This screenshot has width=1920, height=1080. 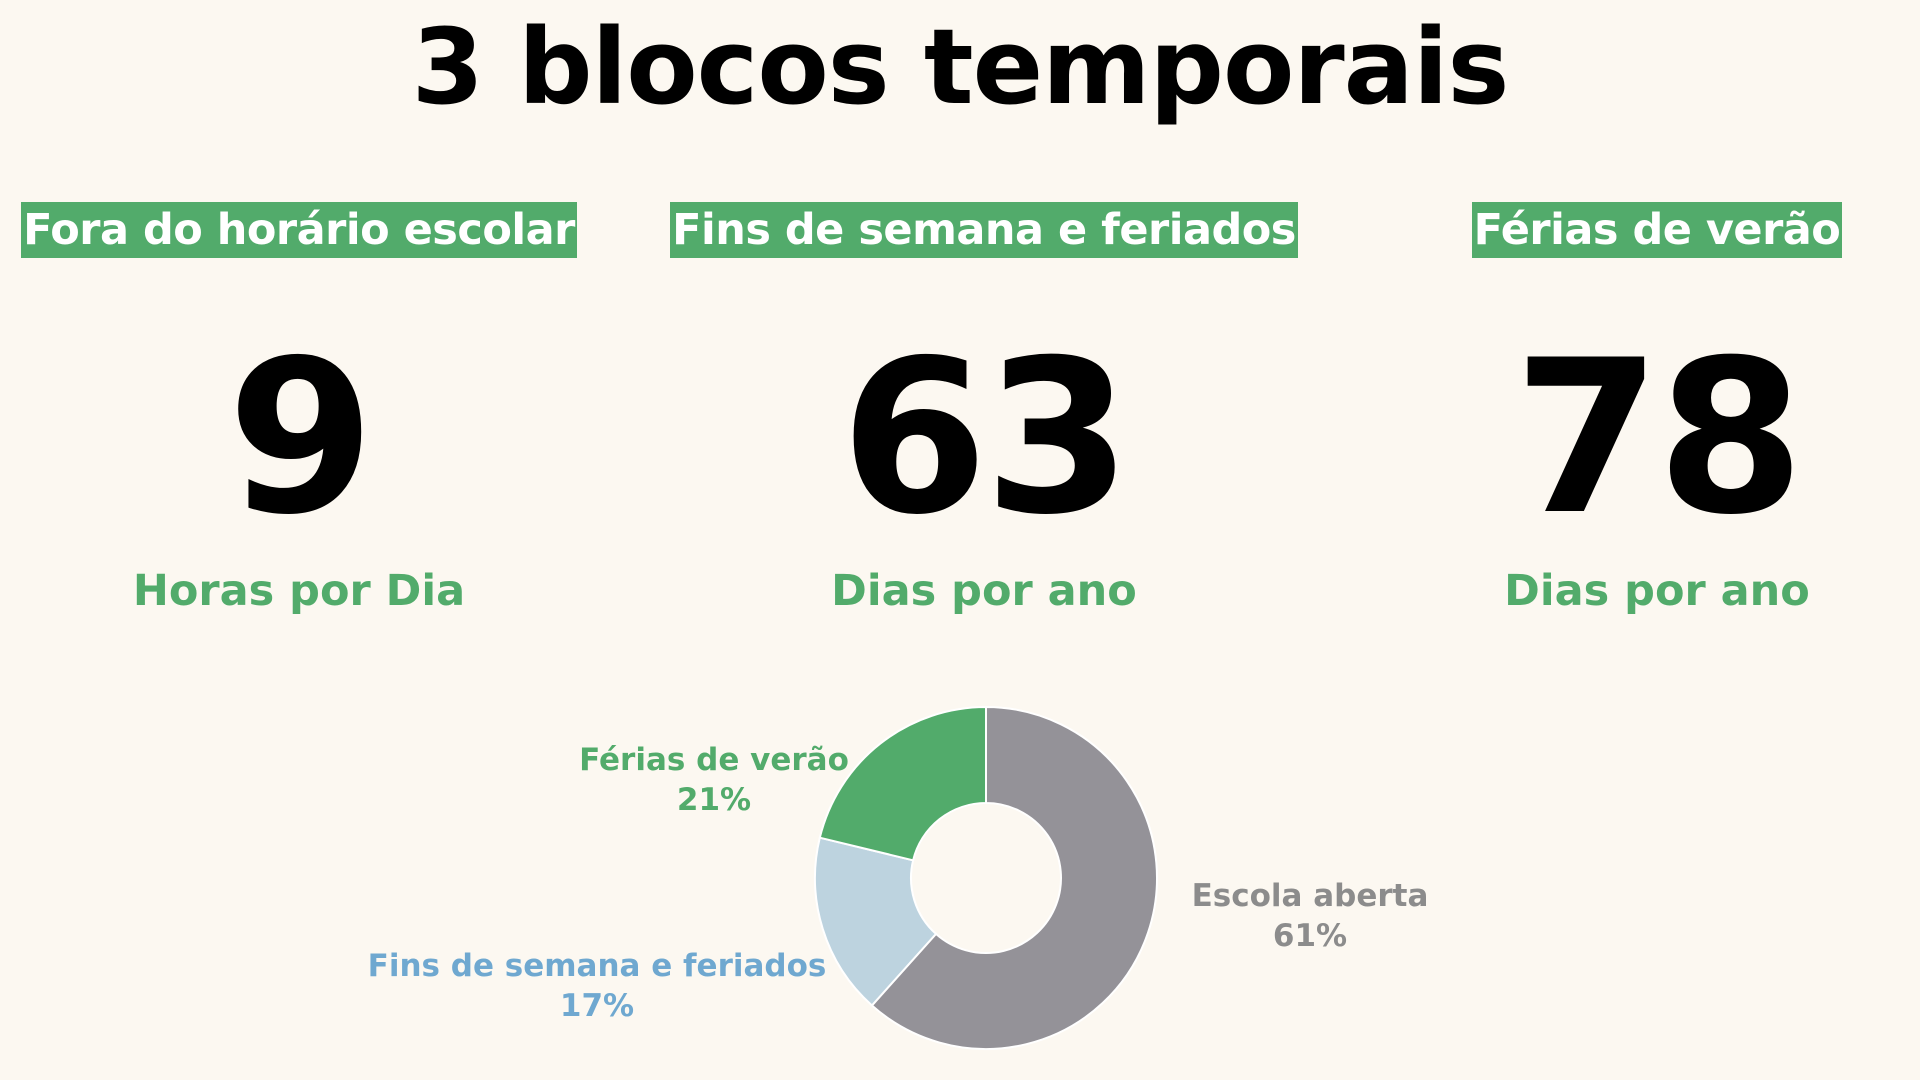 I want to click on block-summer-vacation: Férias de verão 78 Dias por ano, so click(x=1657, y=410).